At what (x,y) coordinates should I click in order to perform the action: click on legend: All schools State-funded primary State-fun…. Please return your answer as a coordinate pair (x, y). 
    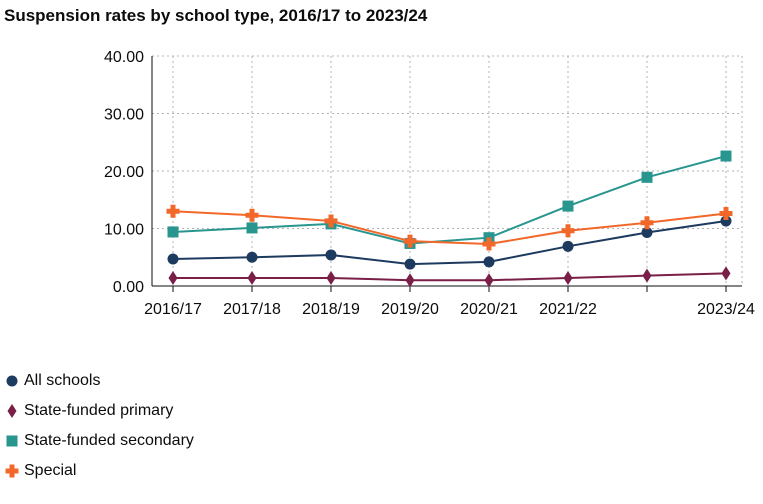
    Looking at the image, I should click on (99, 426).